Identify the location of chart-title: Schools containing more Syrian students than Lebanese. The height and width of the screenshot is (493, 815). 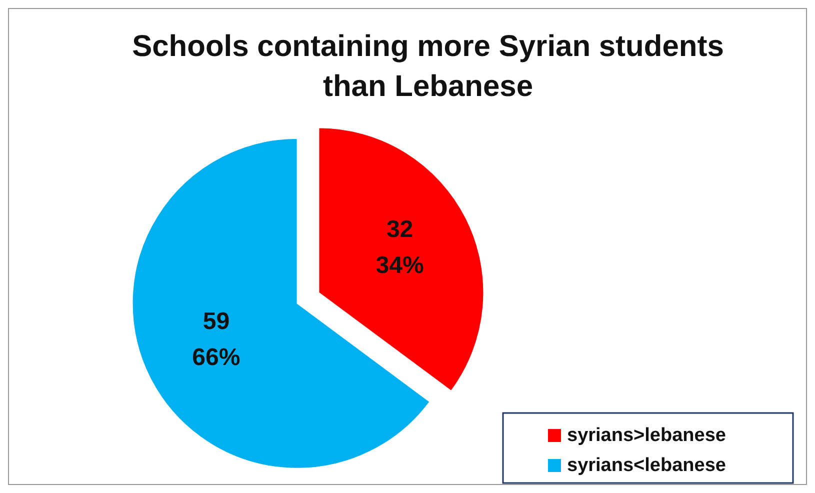
(428, 66).